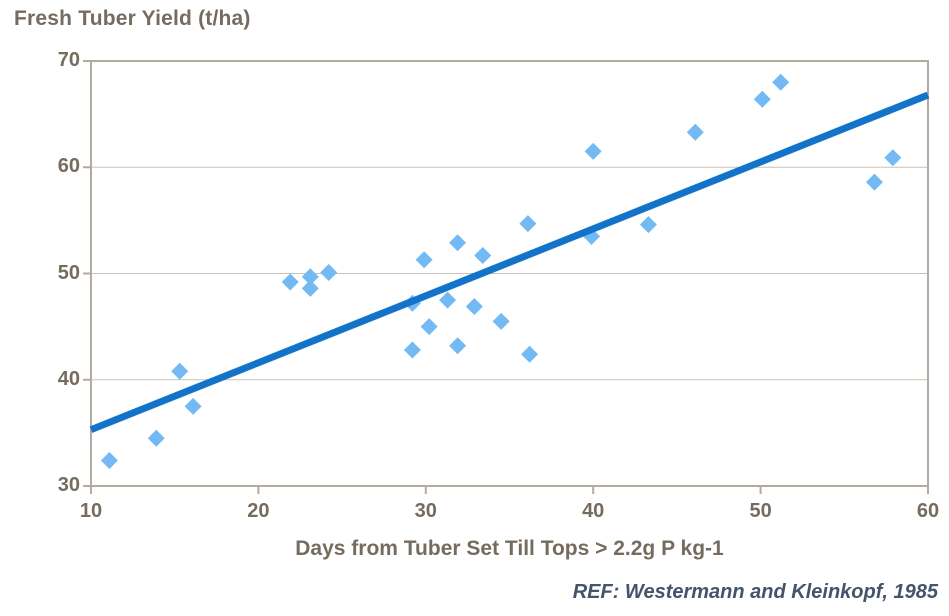 This screenshot has width=949, height=616. I want to click on x-tick-label-60: 60, so click(928, 511).